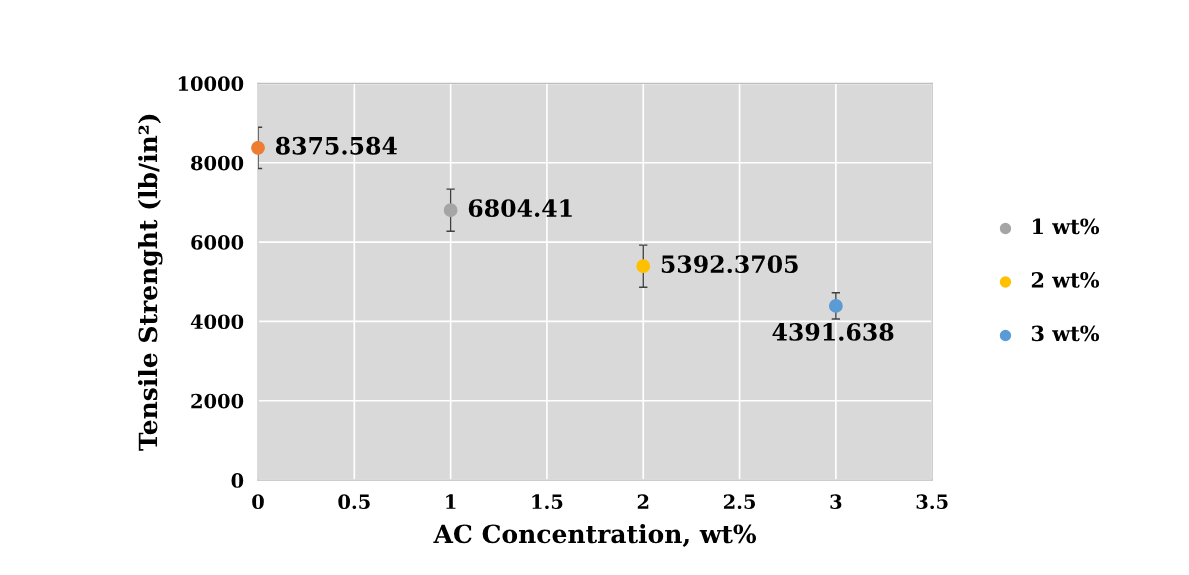 The image size is (1189, 575). I want to click on legend-label: 3 wt%, so click(1065, 333).